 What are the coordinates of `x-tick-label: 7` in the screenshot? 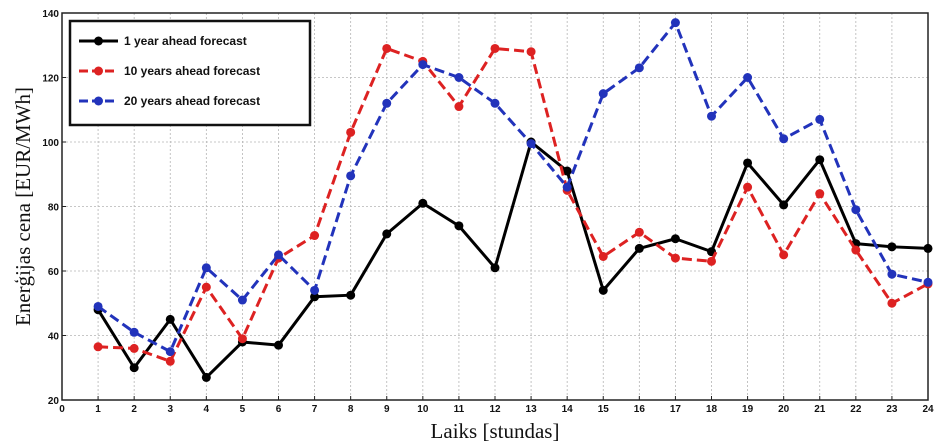 It's located at (315, 409).